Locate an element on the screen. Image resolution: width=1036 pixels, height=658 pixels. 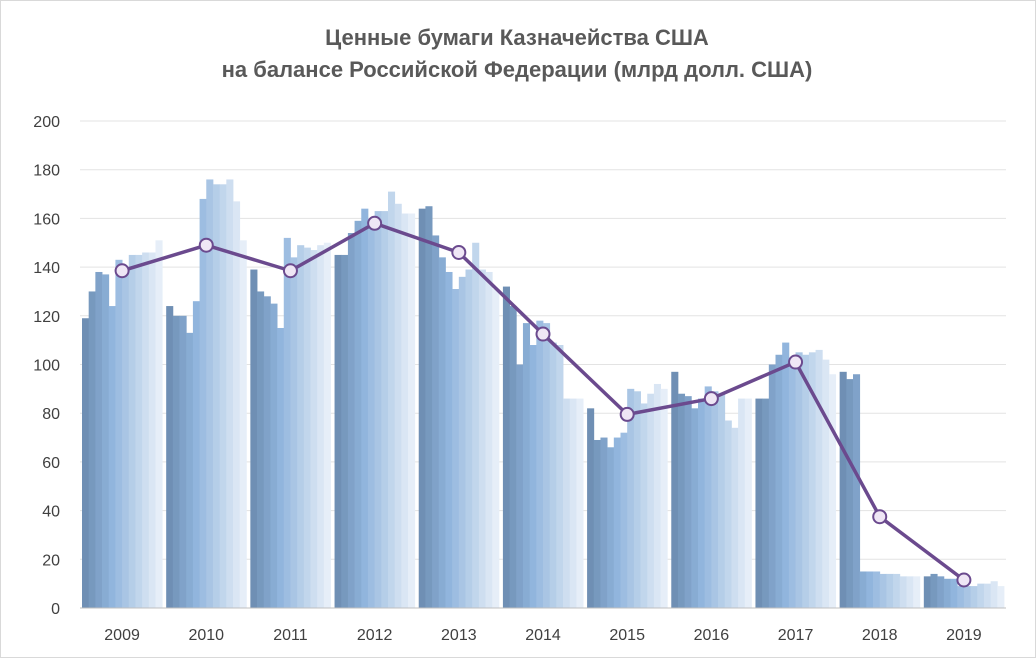
y-tick-label: 60 is located at coordinates (51, 463).